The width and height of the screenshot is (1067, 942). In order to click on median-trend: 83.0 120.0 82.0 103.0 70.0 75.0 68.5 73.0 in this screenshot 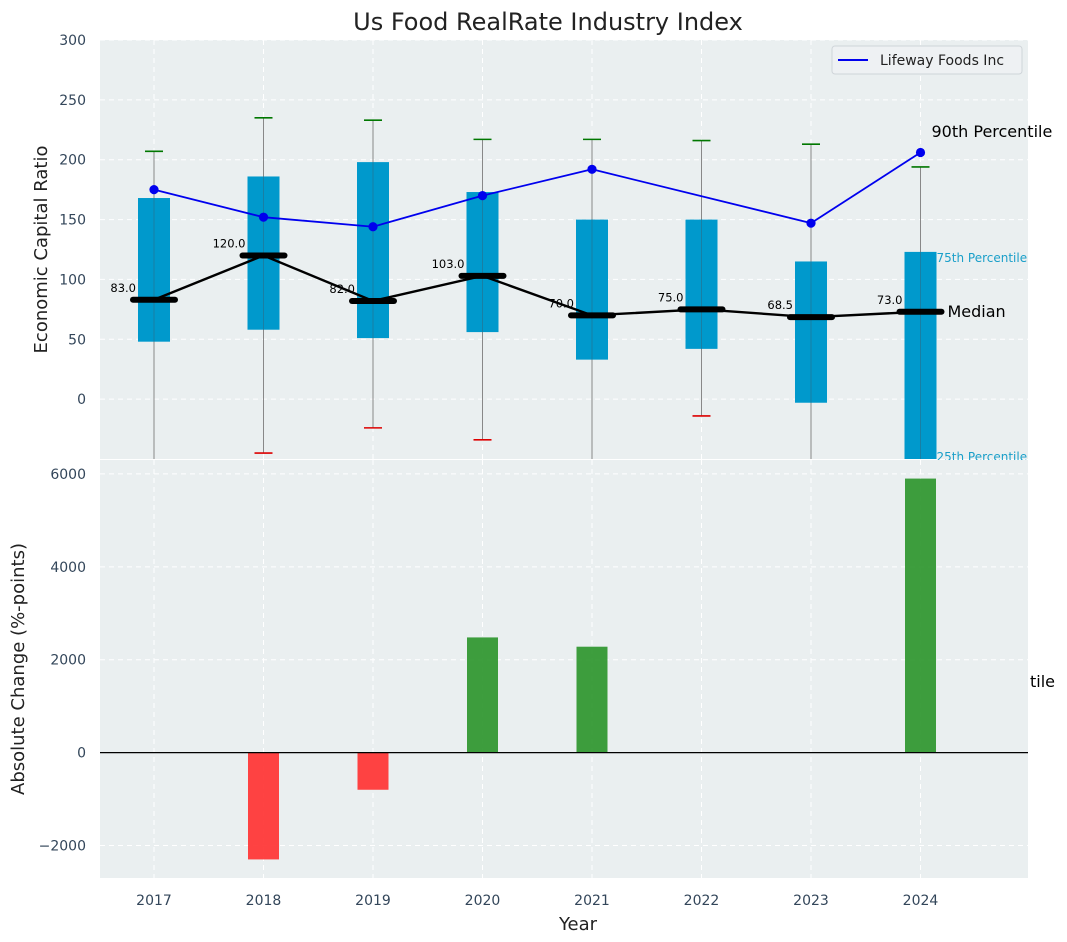, I will do `click(527, 278)`.